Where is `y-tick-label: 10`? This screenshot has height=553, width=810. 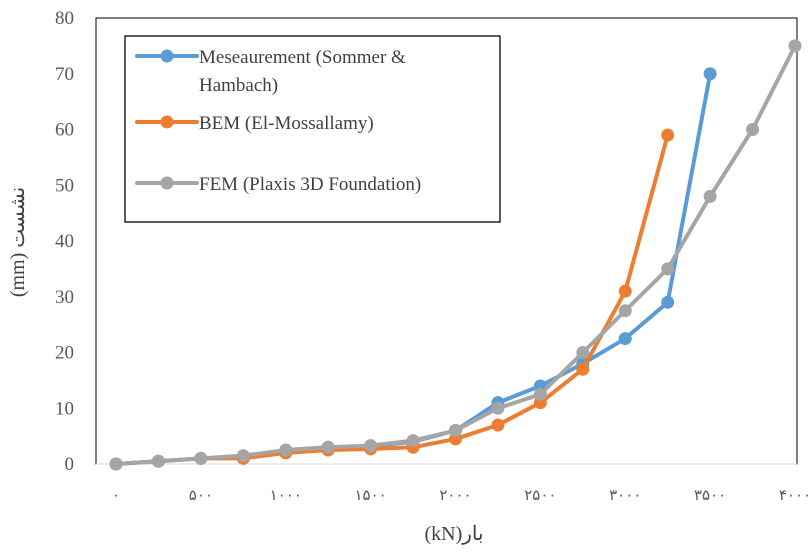
y-tick-label: 10 is located at coordinates (64, 408).